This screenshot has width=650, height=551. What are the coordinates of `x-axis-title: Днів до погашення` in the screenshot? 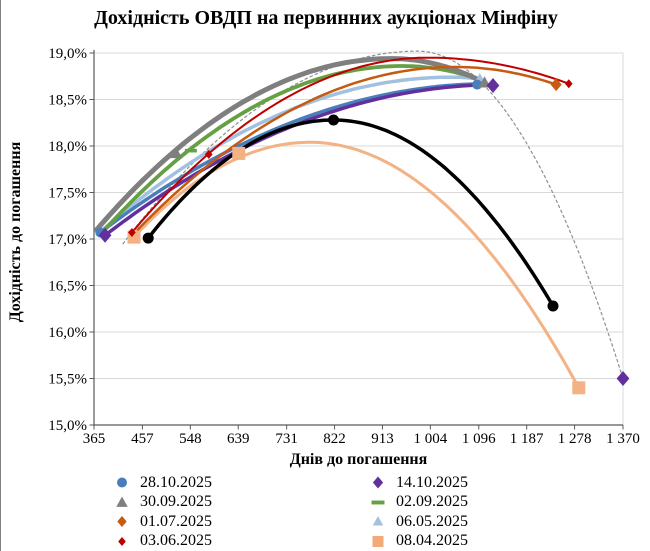 It's located at (358, 459).